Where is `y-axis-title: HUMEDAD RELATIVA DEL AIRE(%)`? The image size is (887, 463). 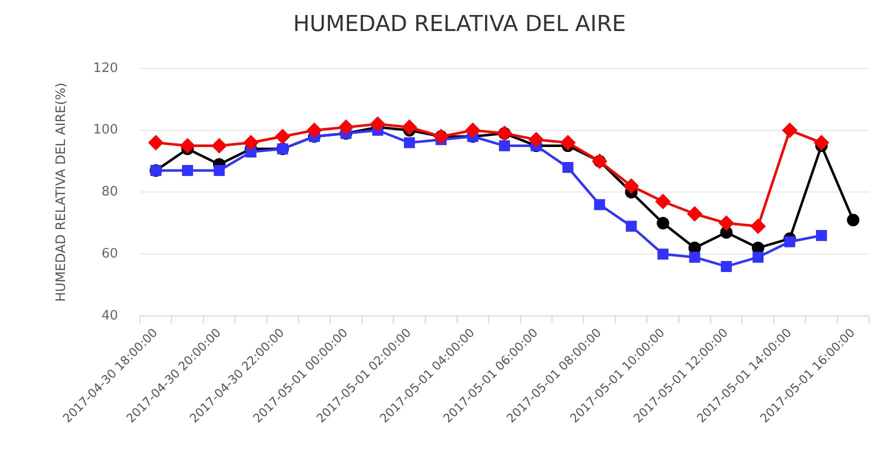 y-axis-title: HUMEDAD RELATIVA DEL AIRE(%) is located at coordinates (62, 192).